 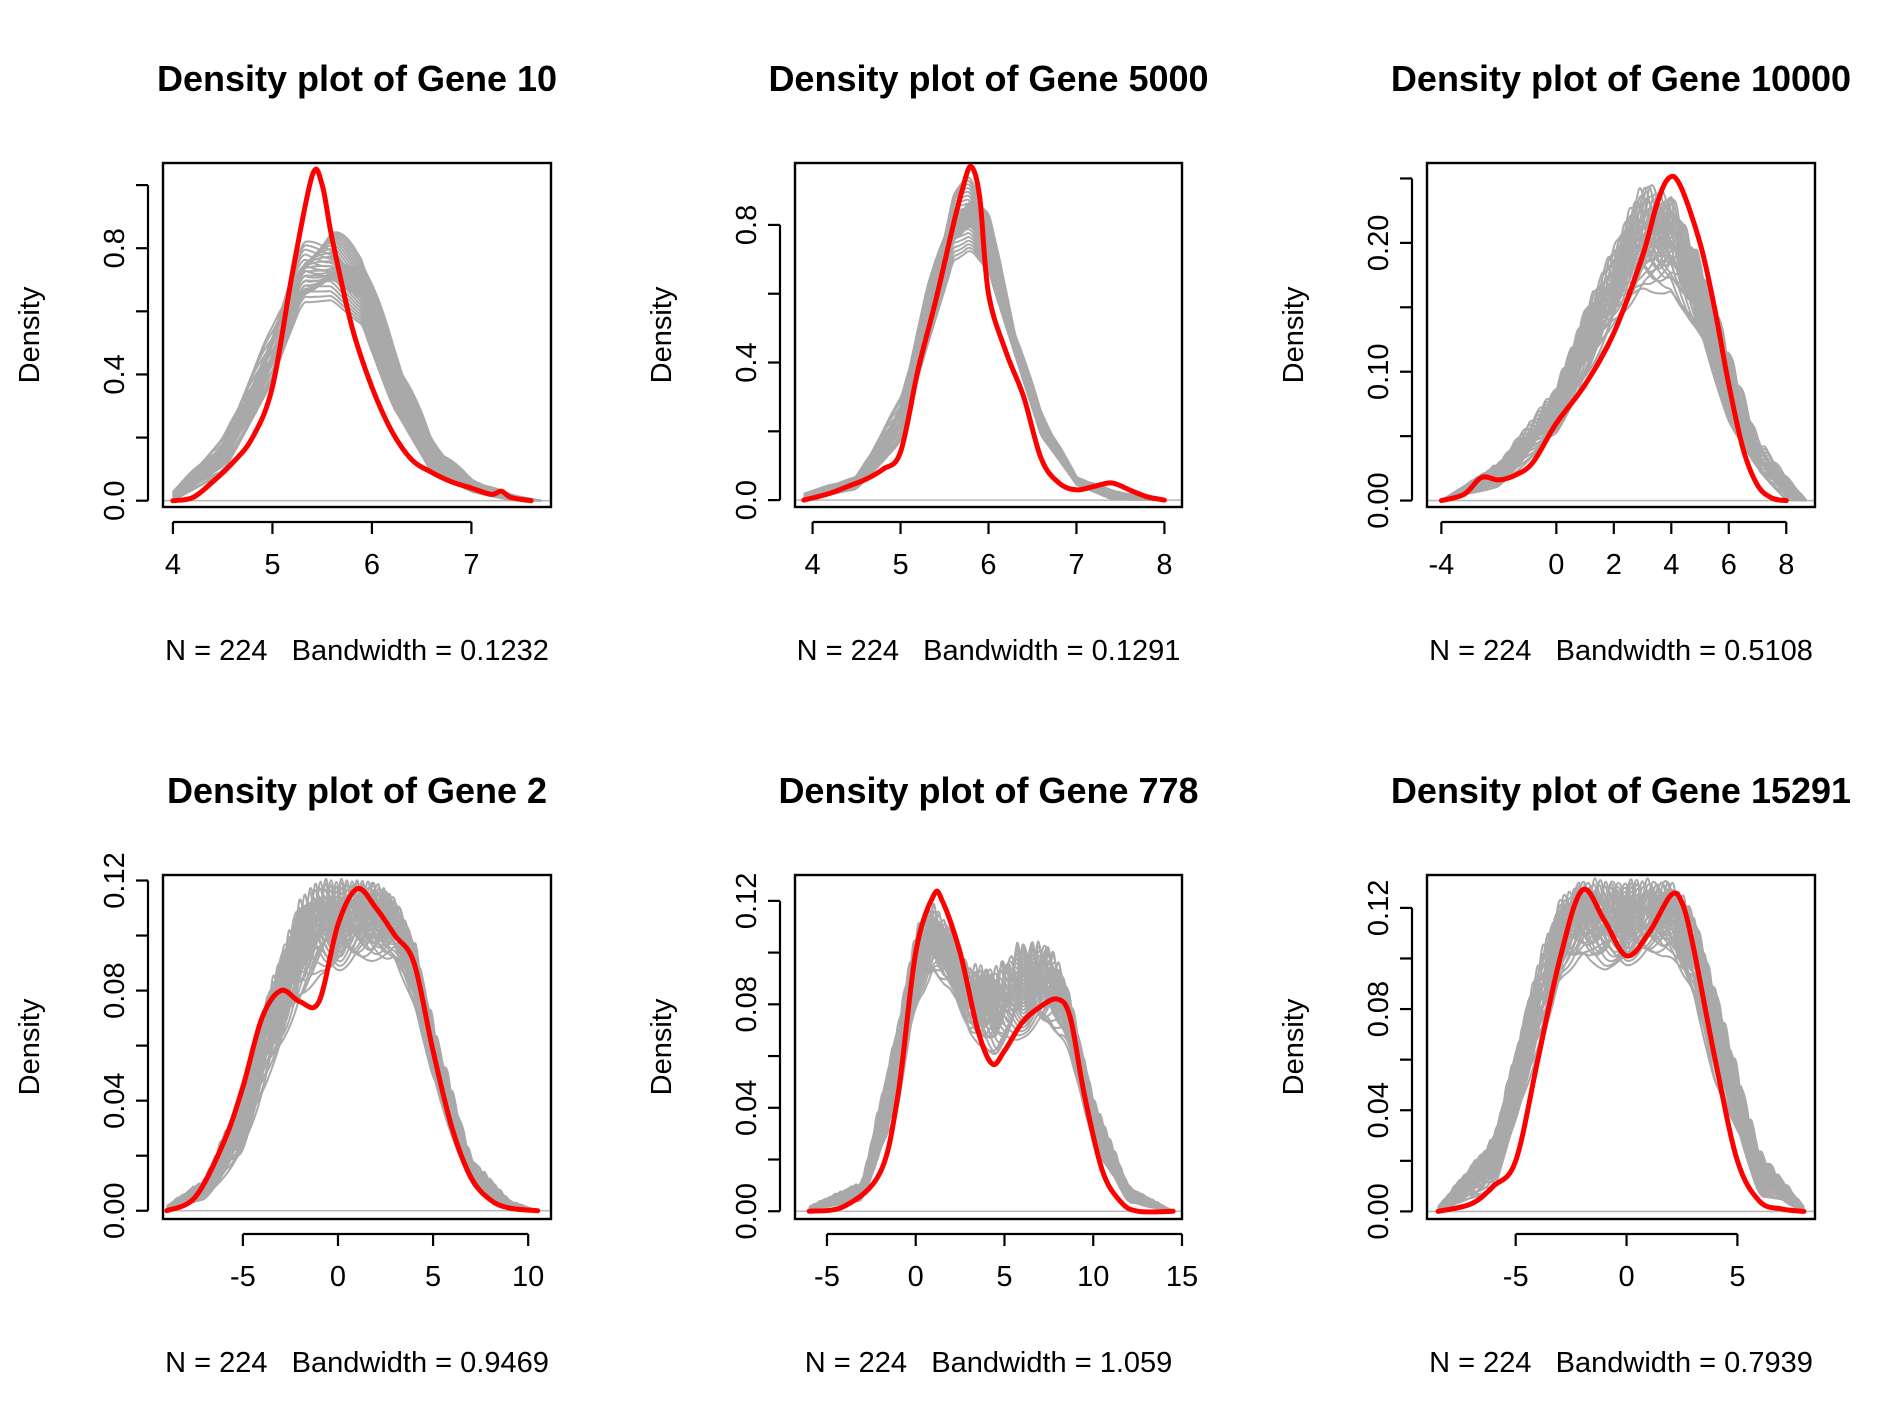 I want to click on panel-title: Density plot of Gene 2, so click(x=357, y=790).